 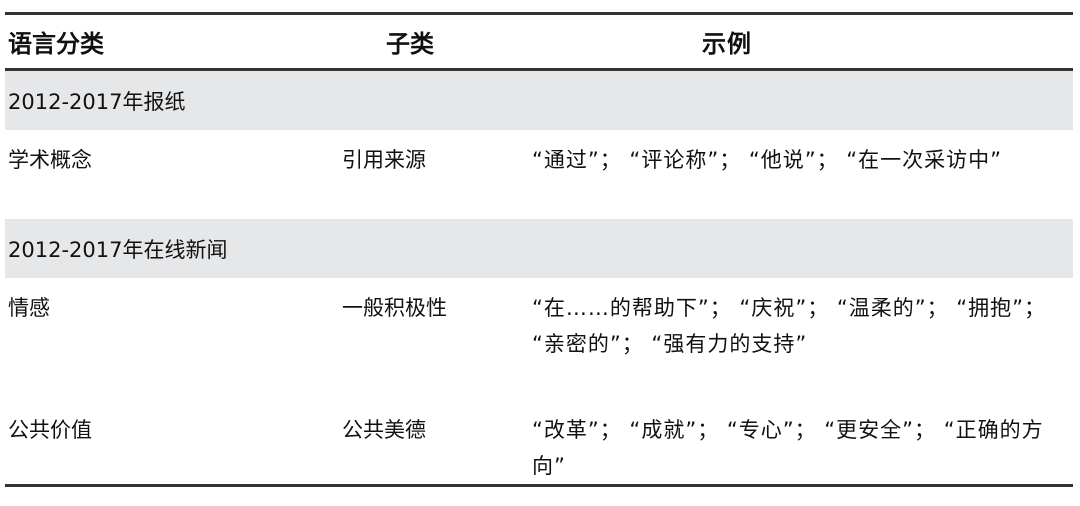 What do you see at coordinates (384, 430) in the screenshot?
I see `cell-subcategory: 公共美德` at bounding box center [384, 430].